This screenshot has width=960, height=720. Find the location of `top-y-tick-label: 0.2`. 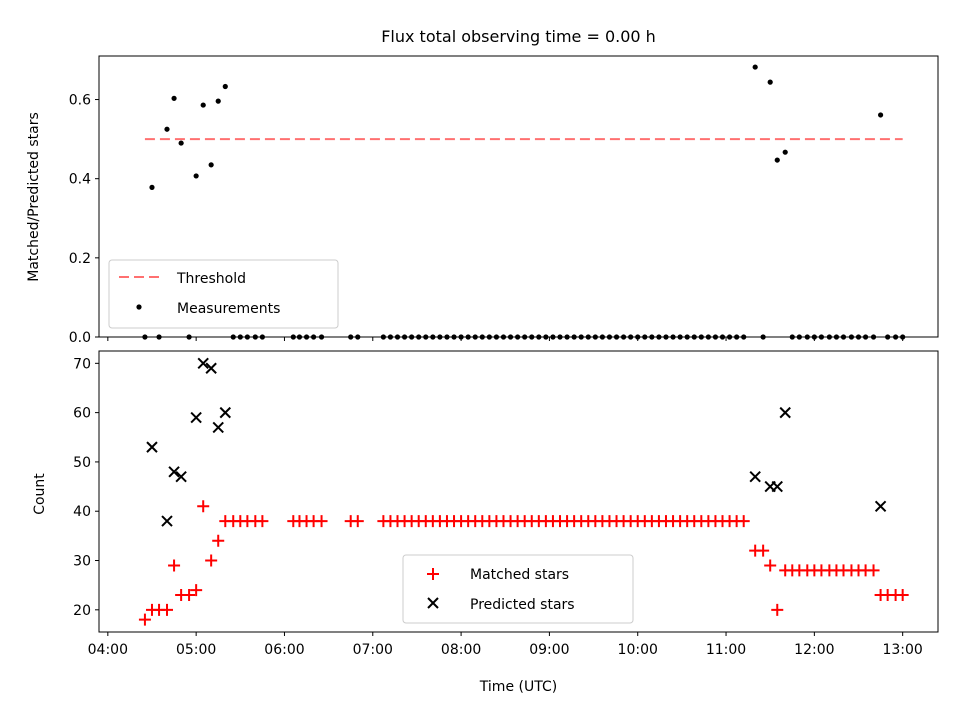

top-y-tick-label: 0.2 is located at coordinates (80, 259).